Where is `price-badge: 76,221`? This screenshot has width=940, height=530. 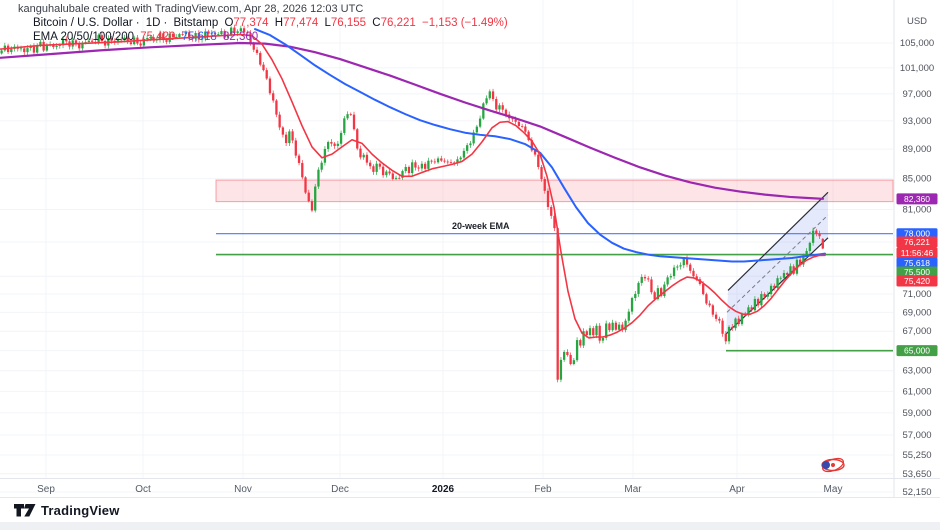 price-badge: 76,221 is located at coordinates (917, 242).